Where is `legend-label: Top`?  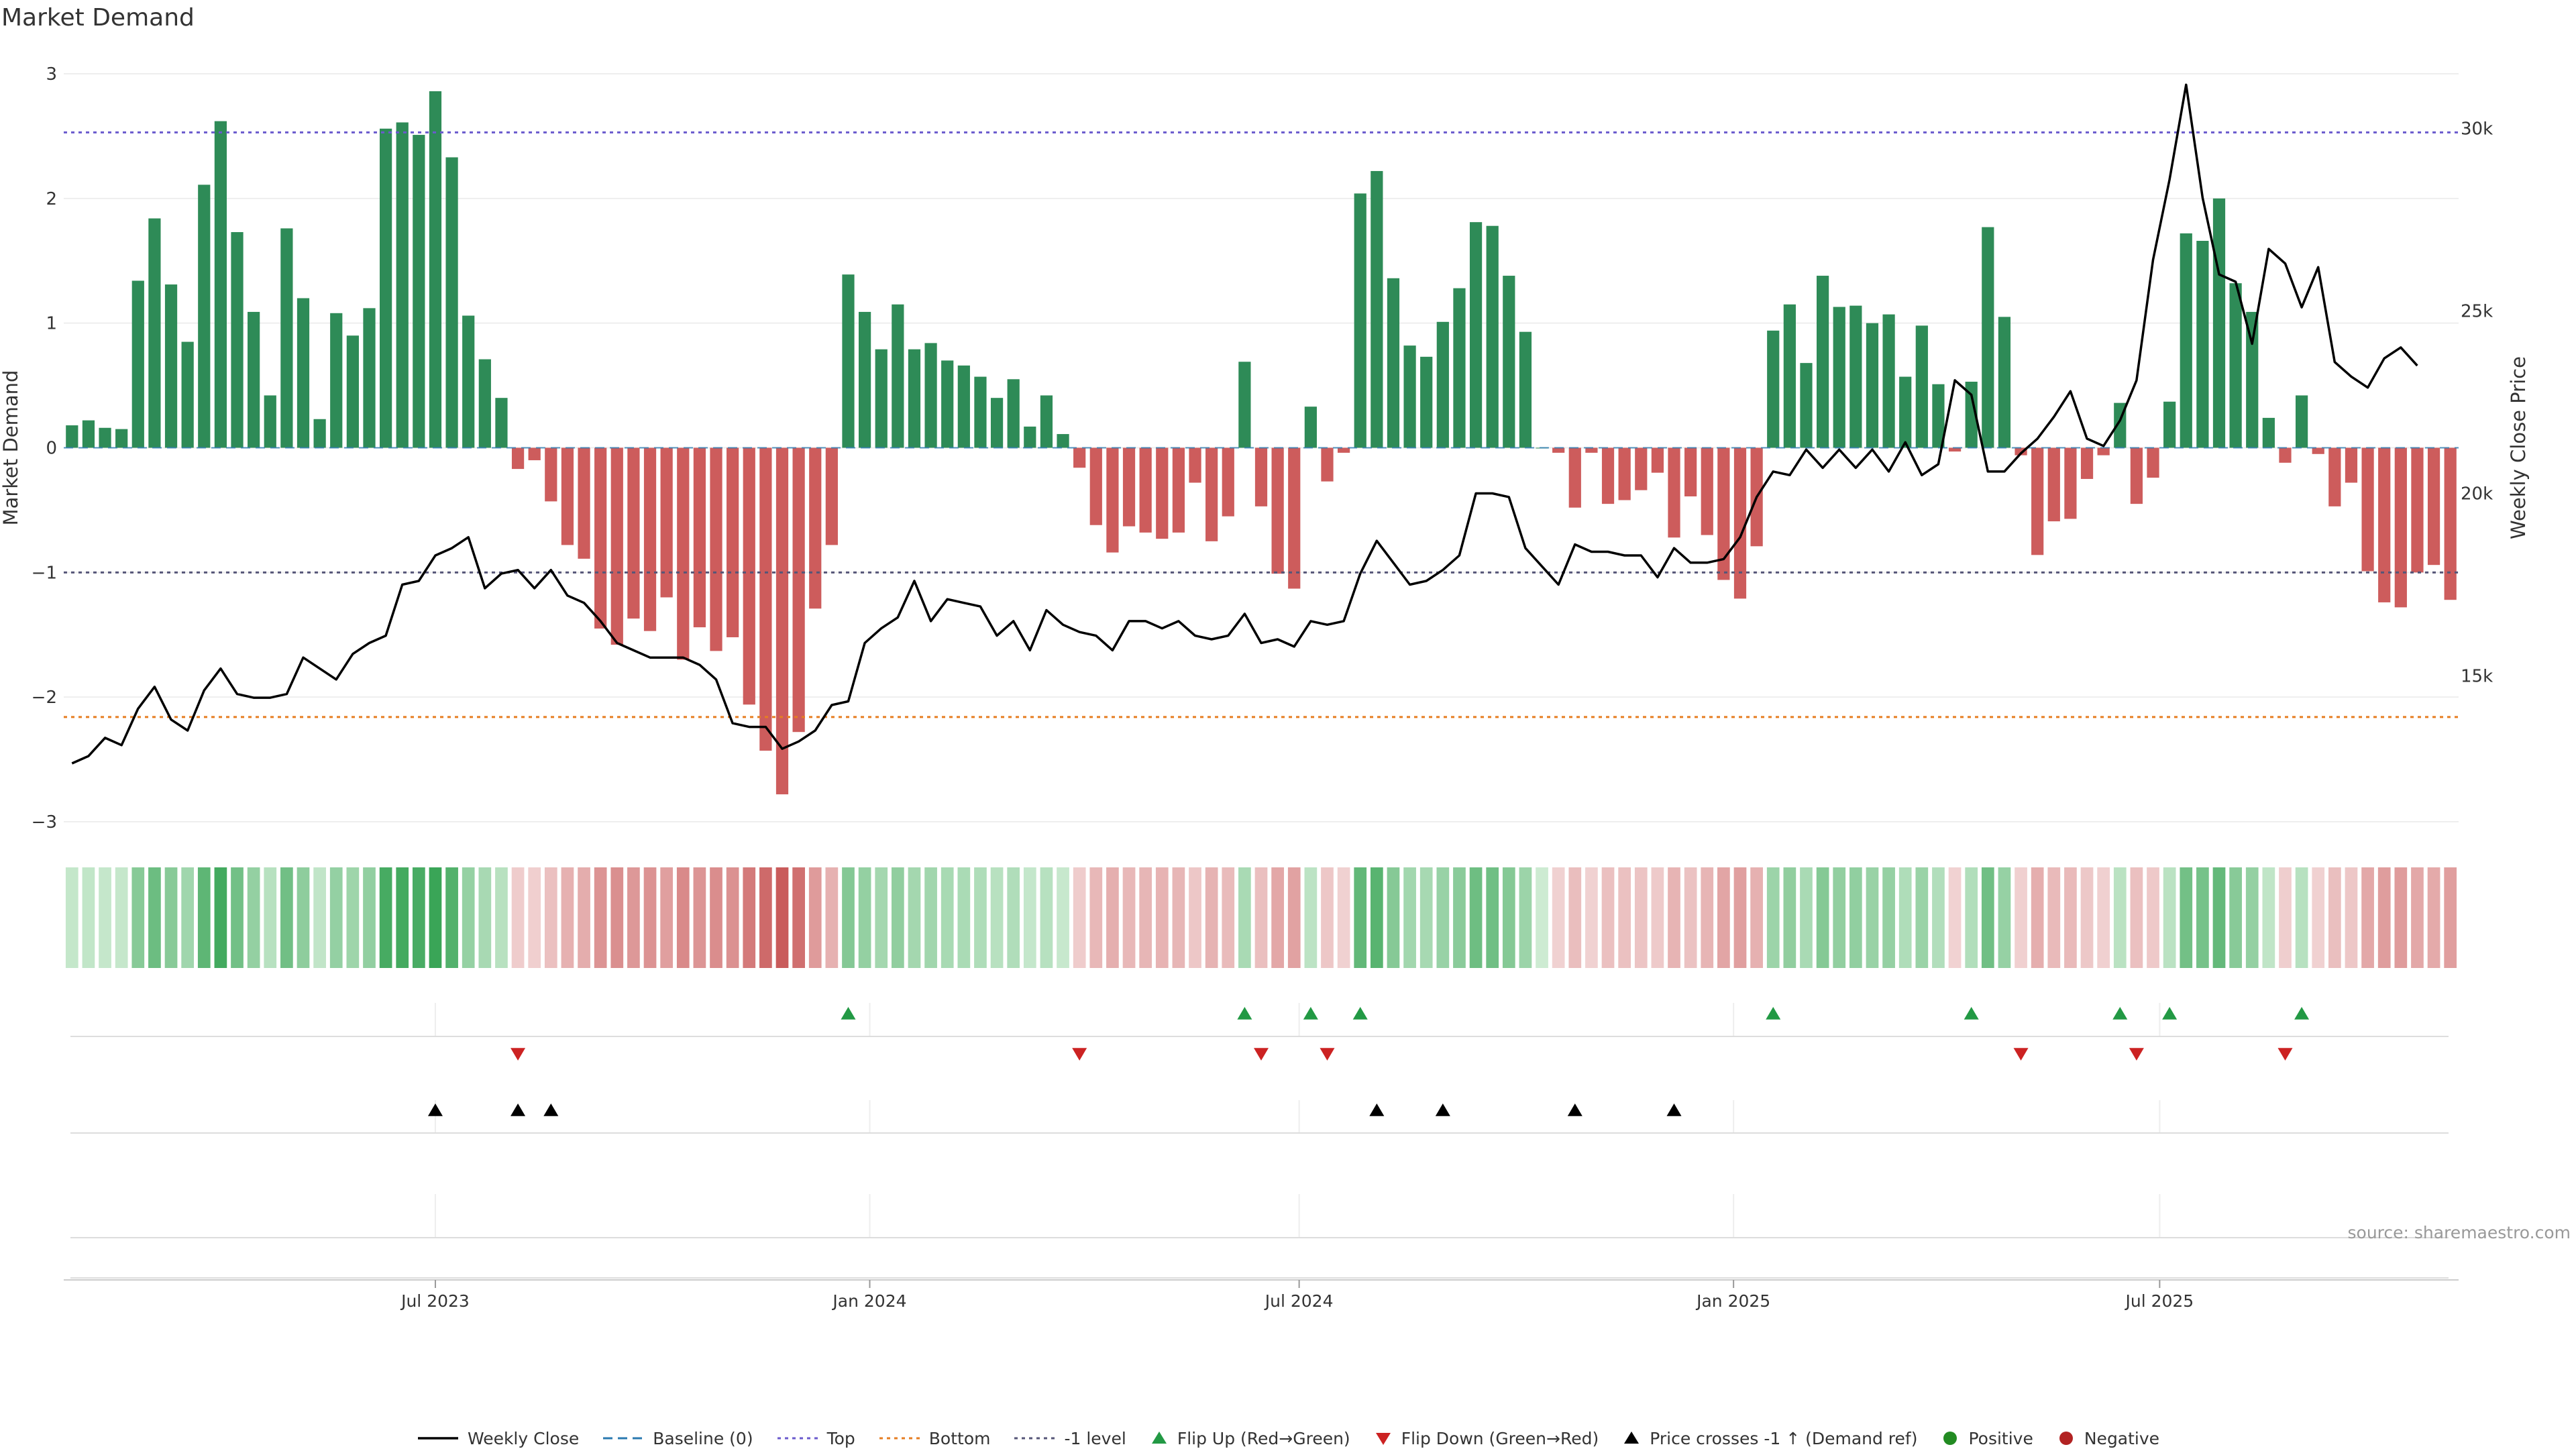
legend-label: Top is located at coordinates (840, 1438).